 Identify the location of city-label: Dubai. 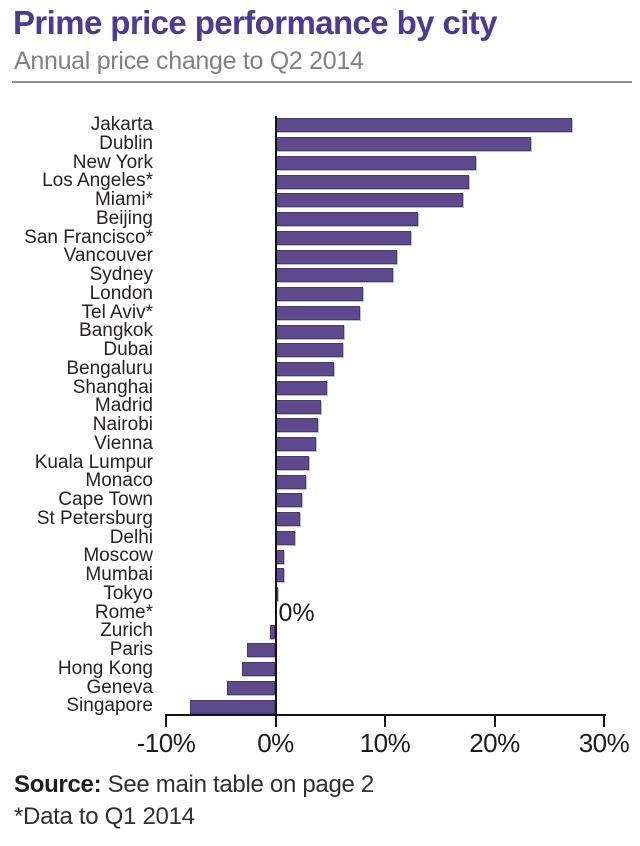
(128, 350).